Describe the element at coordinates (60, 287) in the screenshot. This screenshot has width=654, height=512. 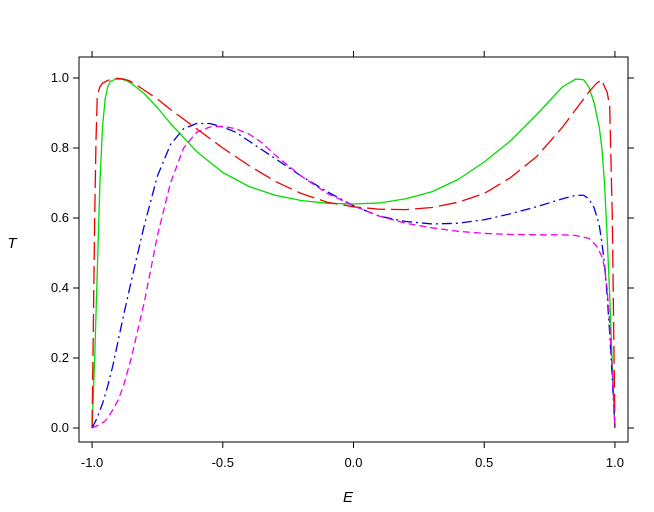
I see `y-tick-label: 0.4` at that location.